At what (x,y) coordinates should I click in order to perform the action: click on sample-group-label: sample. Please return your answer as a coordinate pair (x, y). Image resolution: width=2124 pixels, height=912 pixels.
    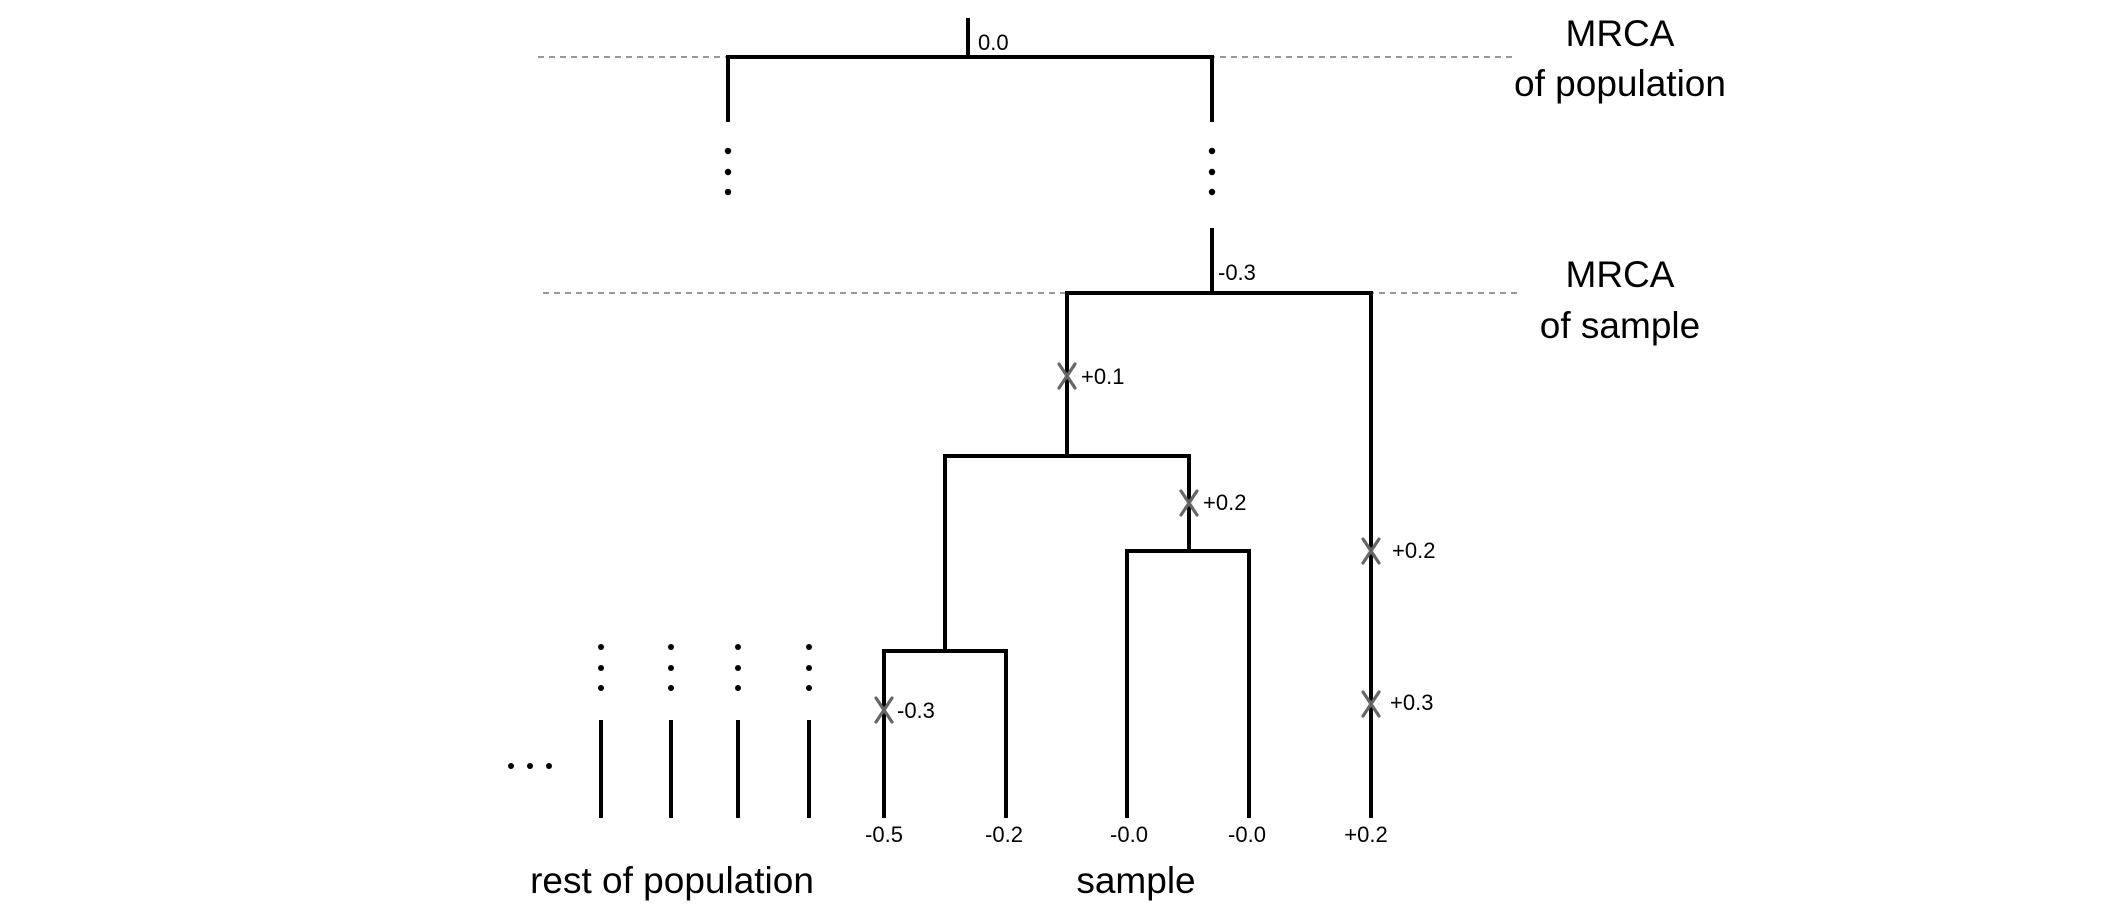
    Looking at the image, I should click on (1135, 880).